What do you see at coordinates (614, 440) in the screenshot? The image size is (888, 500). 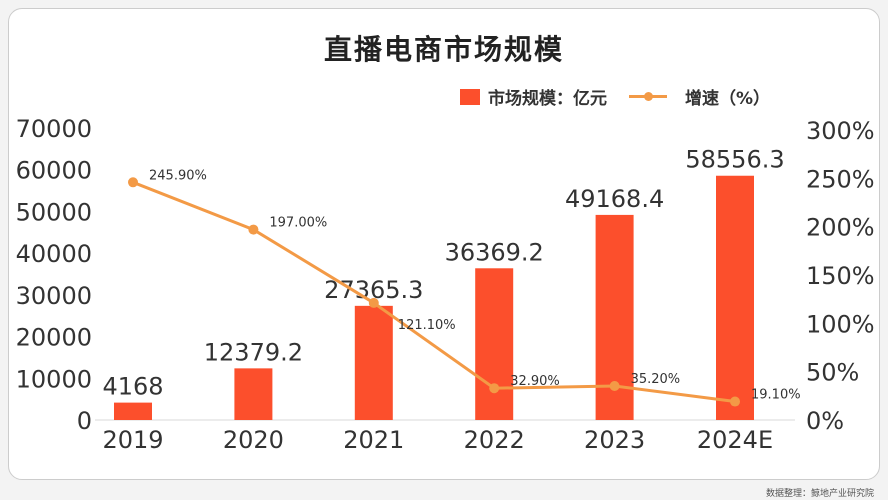 I see `x-tick-label: 2023` at bounding box center [614, 440].